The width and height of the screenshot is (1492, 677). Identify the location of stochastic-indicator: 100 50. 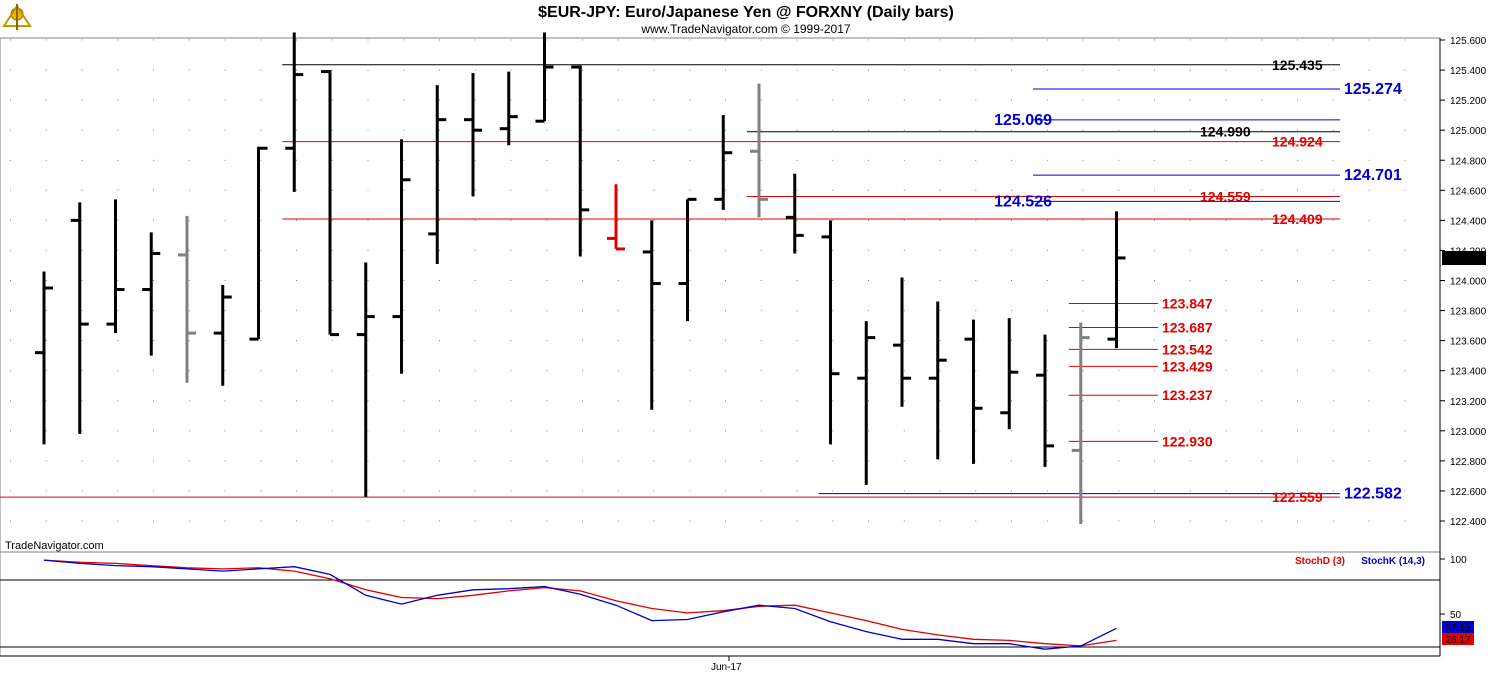
(733, 602).